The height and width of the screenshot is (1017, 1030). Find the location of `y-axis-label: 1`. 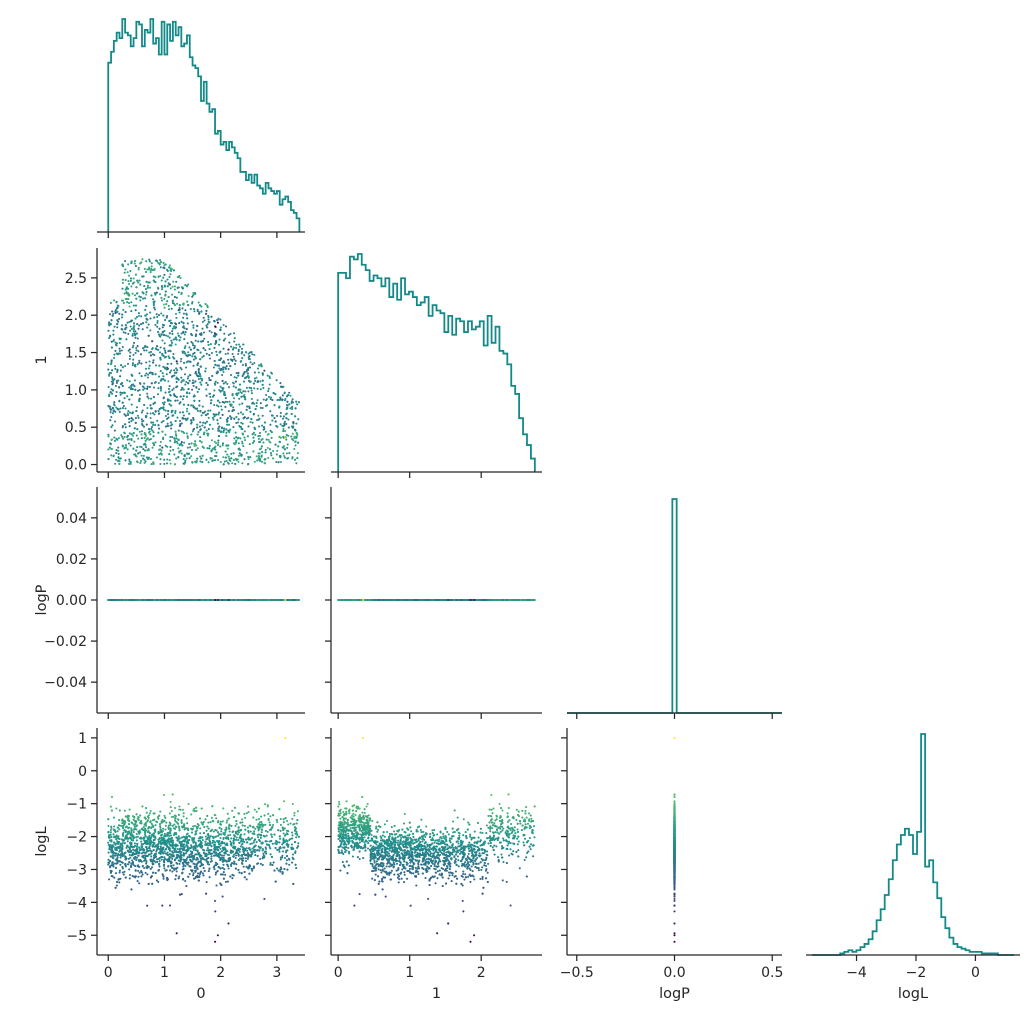

y-axis-label: 1 is located at coordinates (42, 359).